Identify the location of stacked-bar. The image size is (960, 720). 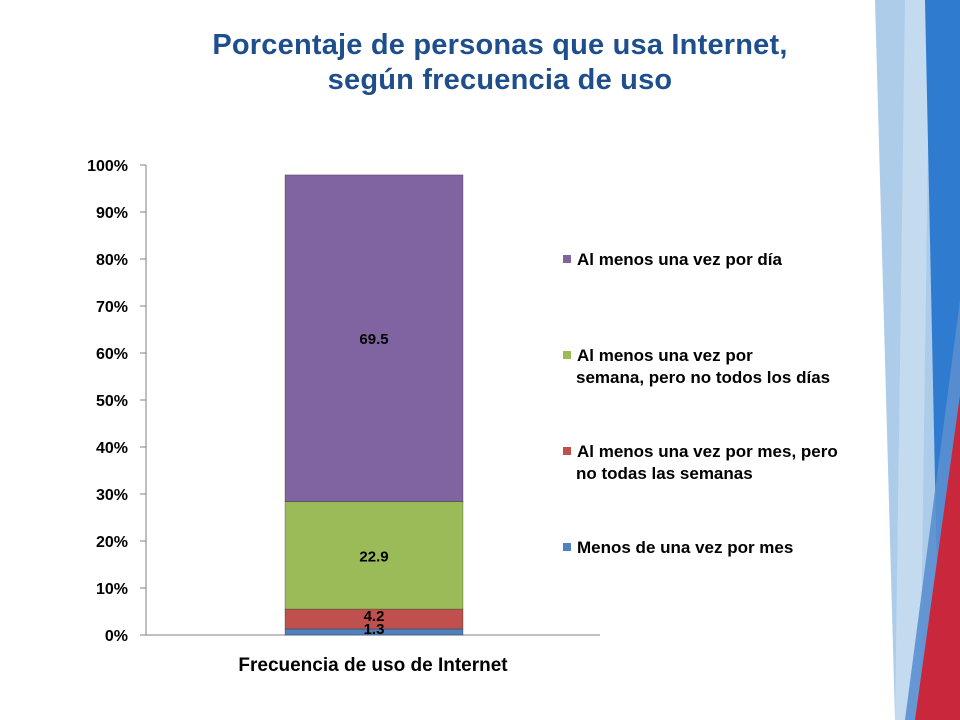
(374, 405).